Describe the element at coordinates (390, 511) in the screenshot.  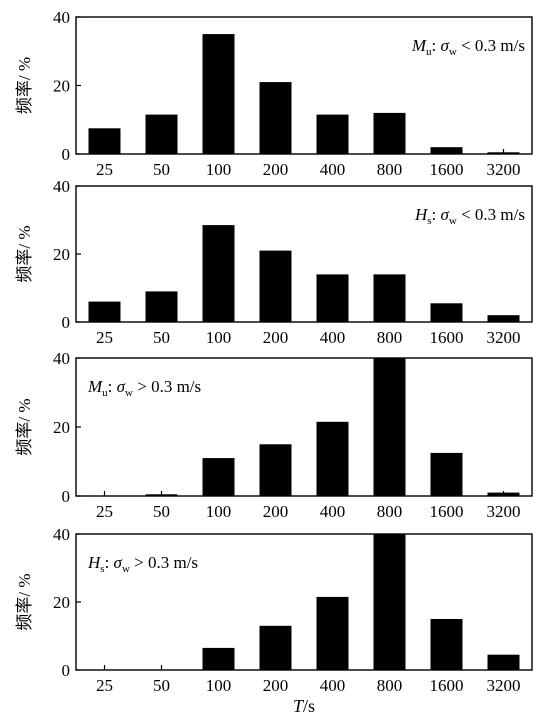
I see `x-tick-label-3-800: 800` at that location.